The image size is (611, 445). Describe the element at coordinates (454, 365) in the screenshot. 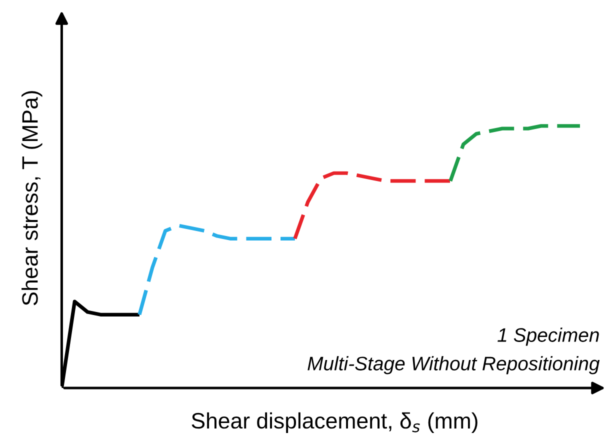

I see `annotation: Multi-Stage Without Repositioning` at that location.